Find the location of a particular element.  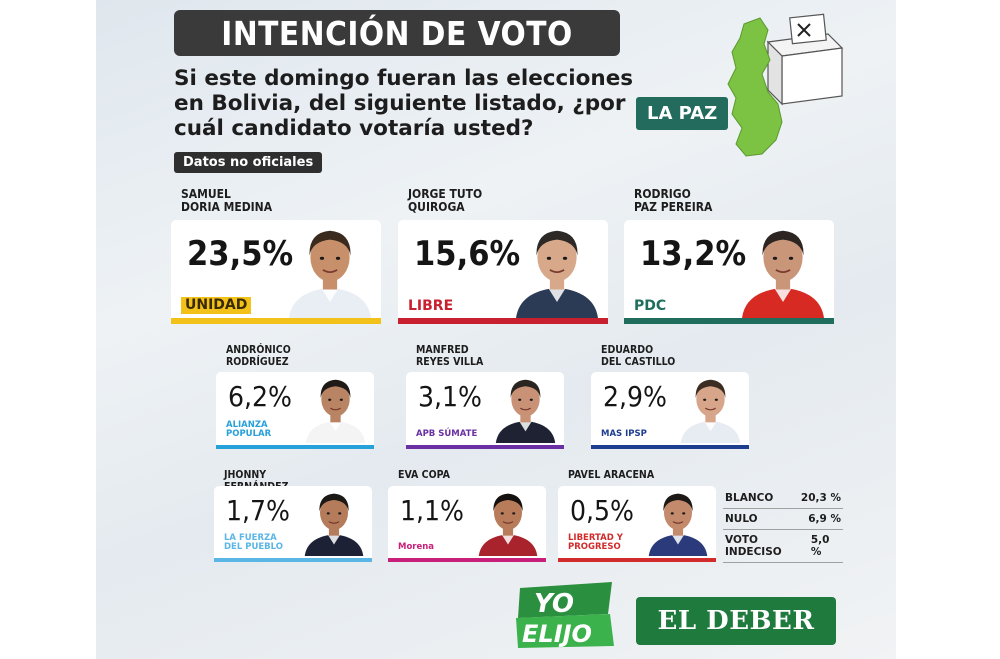

candidate-card: PAVEL ARACENA 0,5% LIBERTAD Y PROGRESO is located at coordinates (637, 515).